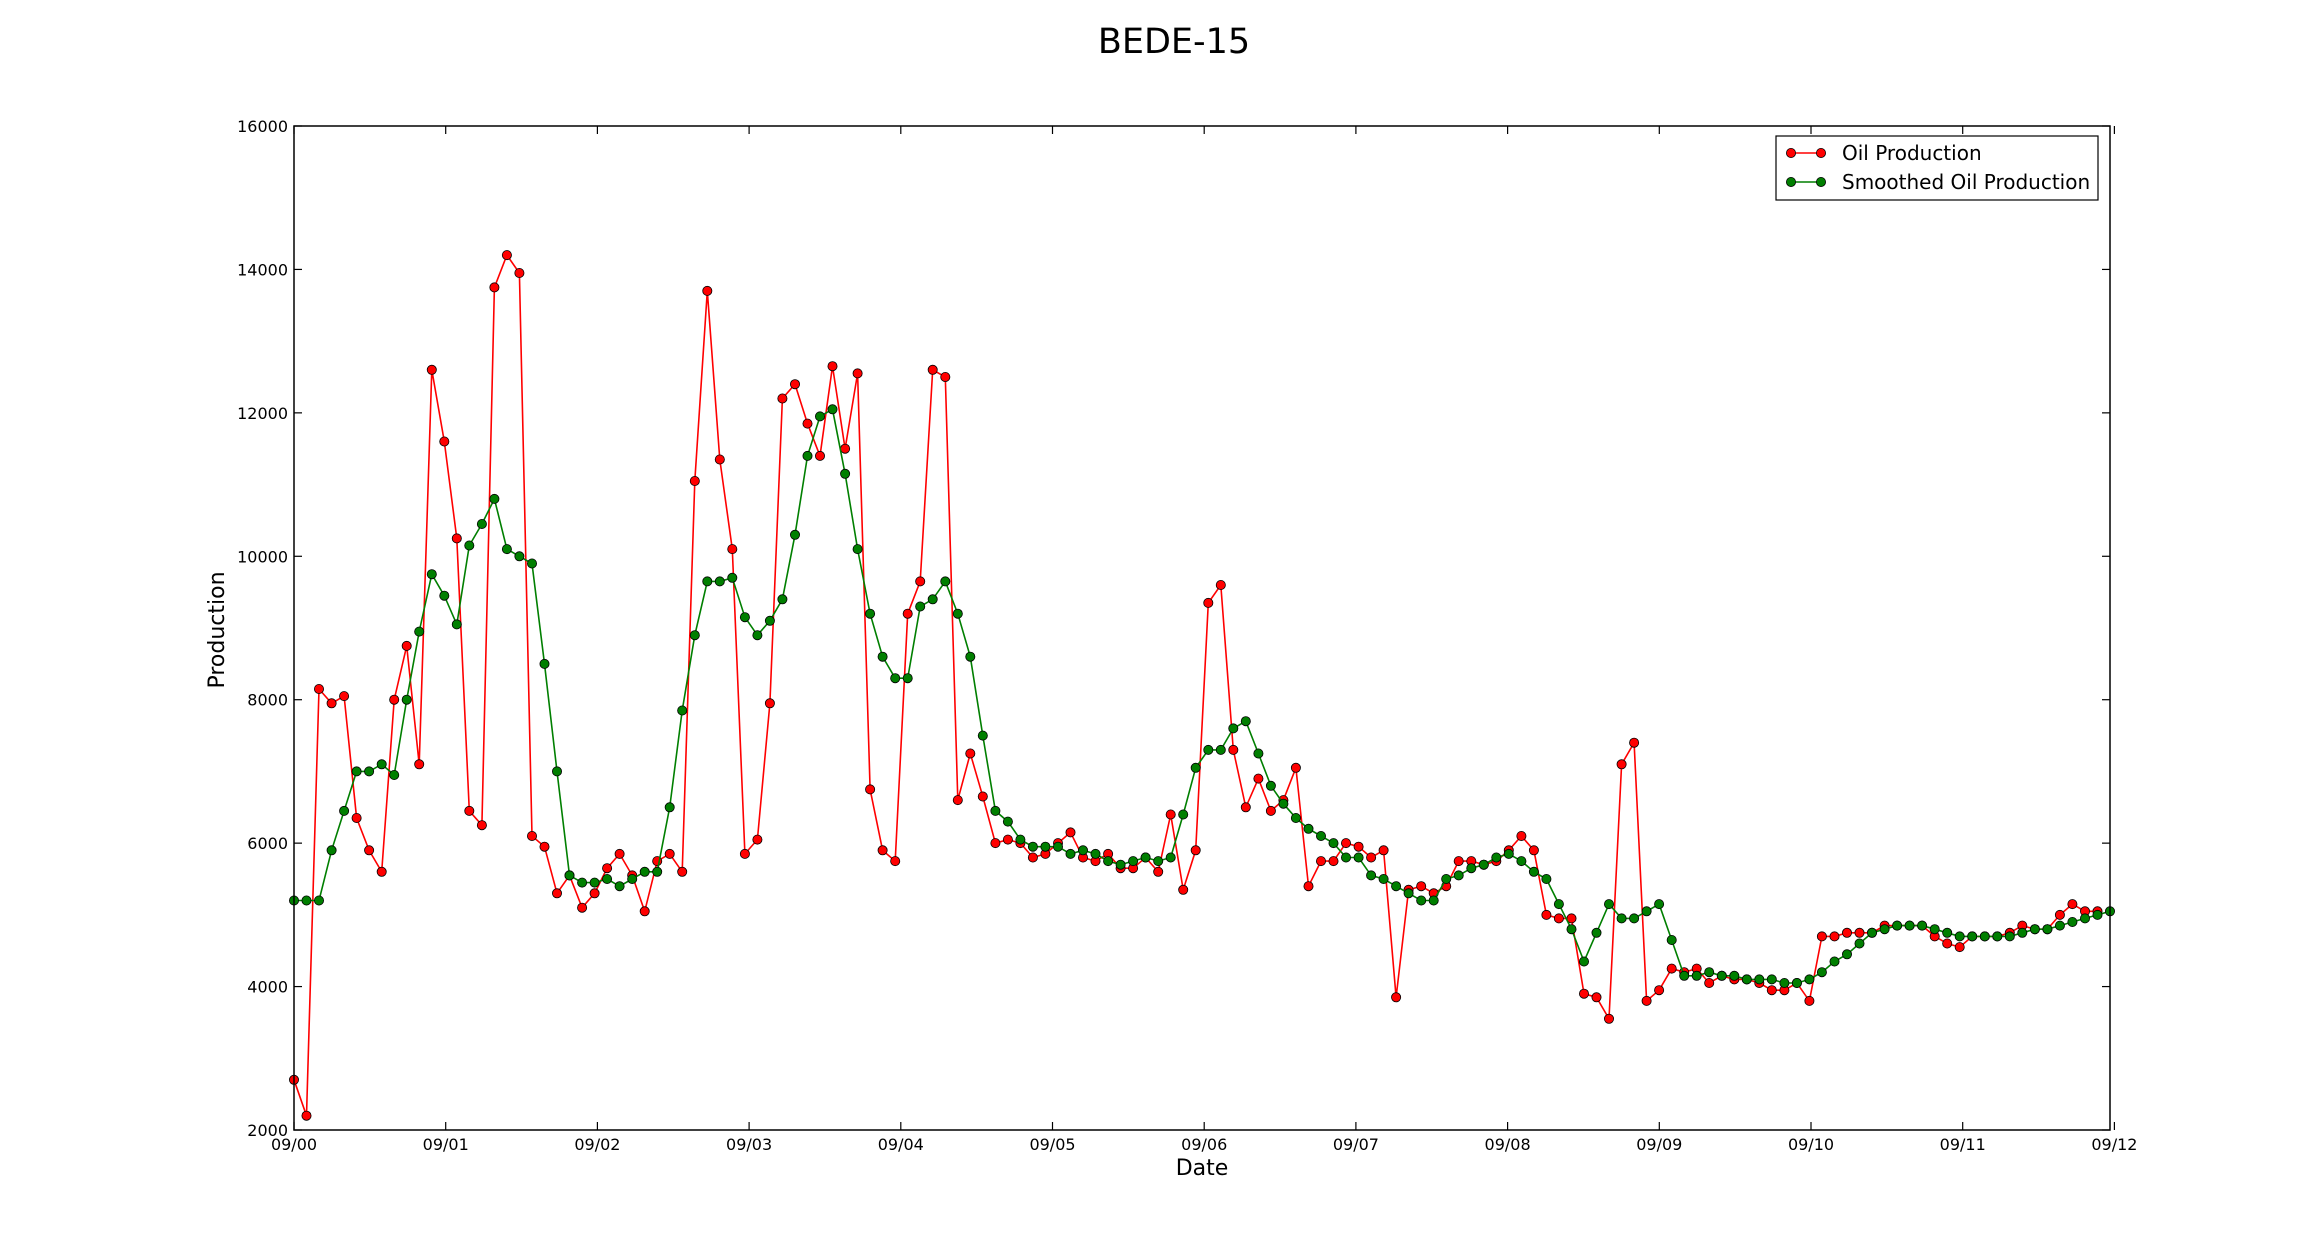 The width and height of the screenshot is (2318, 1242). What do you see at coordinates (1202, 1168) in the screenshot?
I see `x-axis-label: Date` at bounding box center [1202, 1168].